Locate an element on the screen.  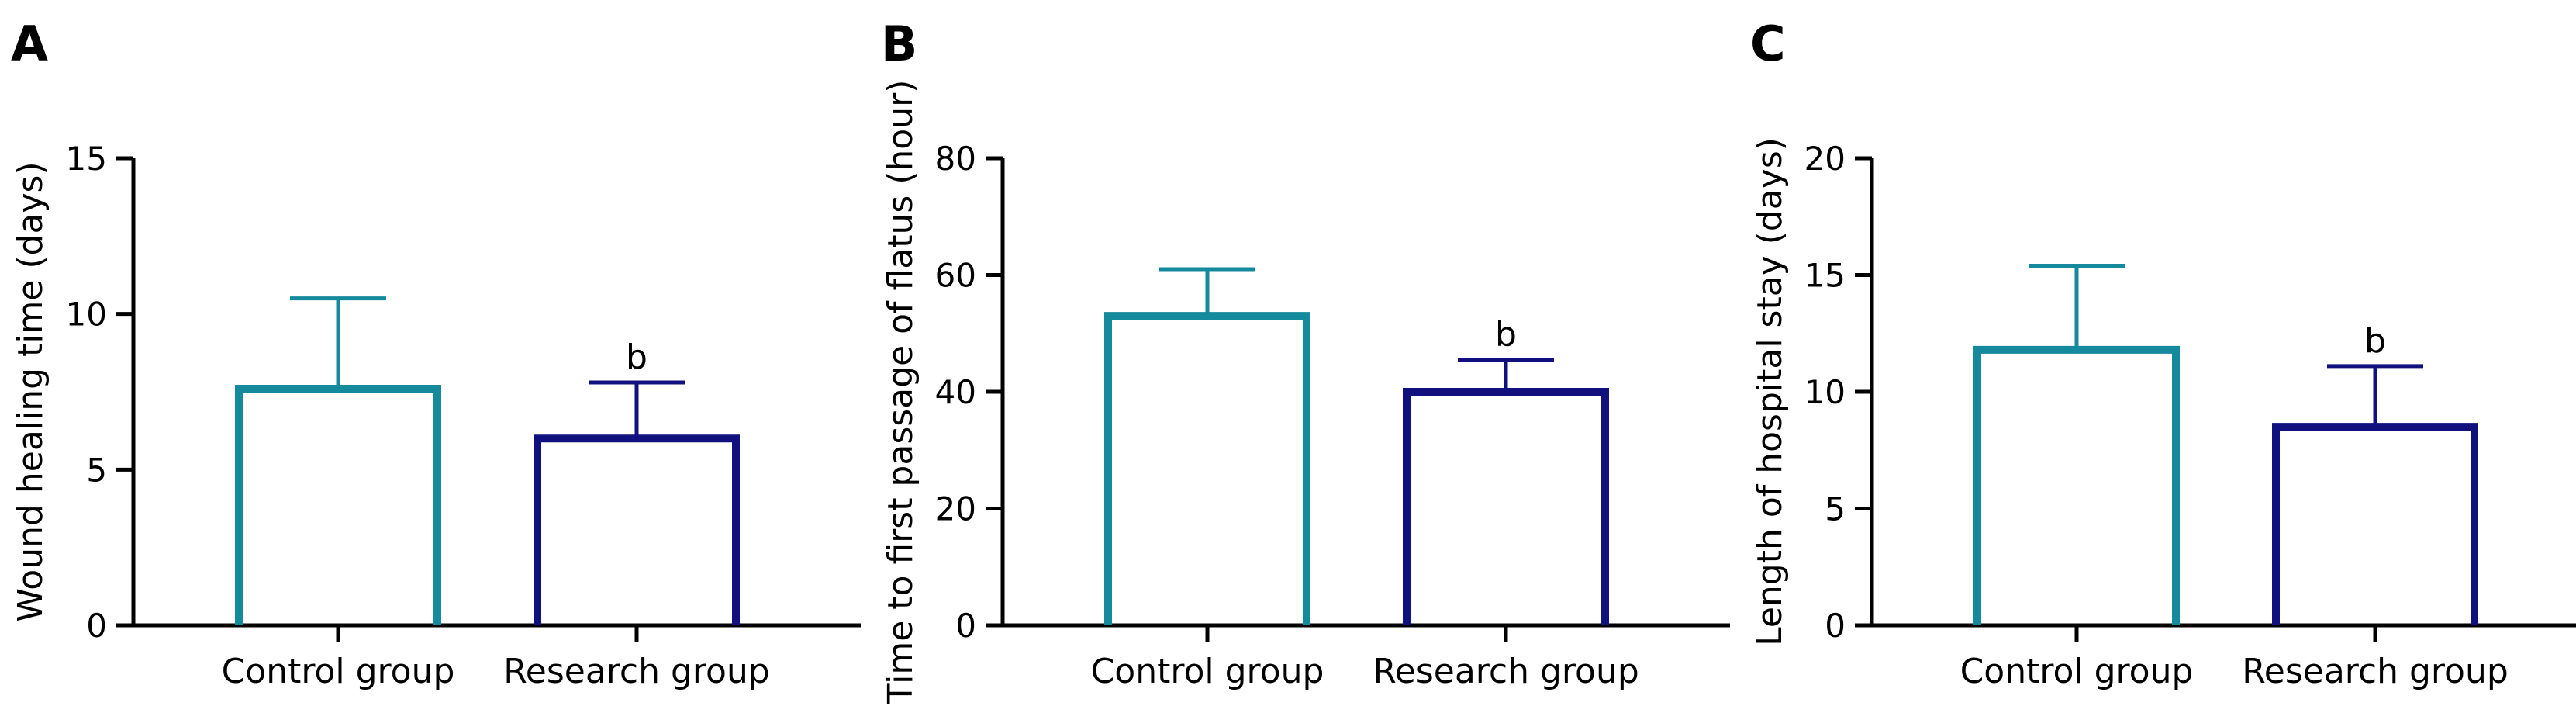
y-axis-label: Length of hospital stay (days) is located at coordinates (1770, 391).